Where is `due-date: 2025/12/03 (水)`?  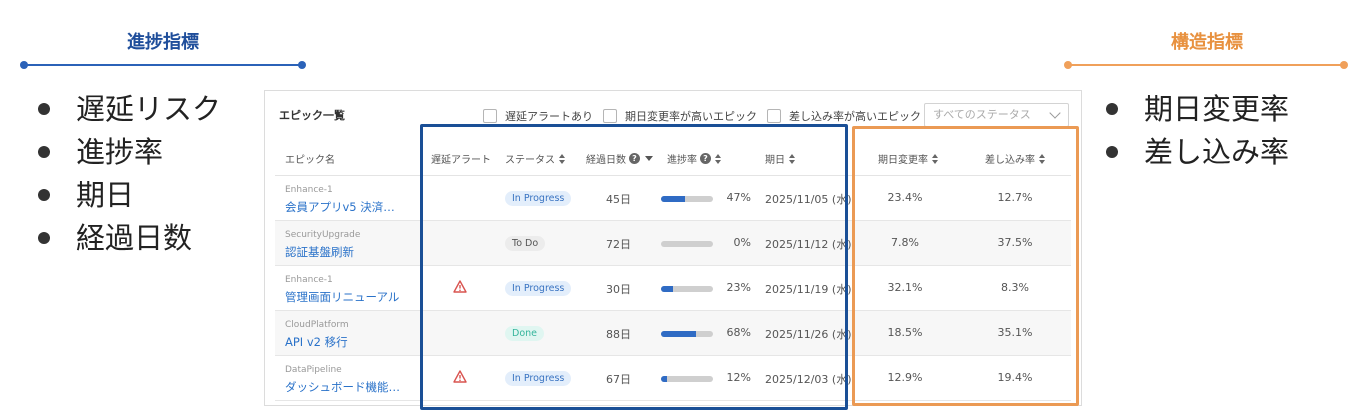
due-date: 2025/12/03 (水) is located at coordinates (808, 379).